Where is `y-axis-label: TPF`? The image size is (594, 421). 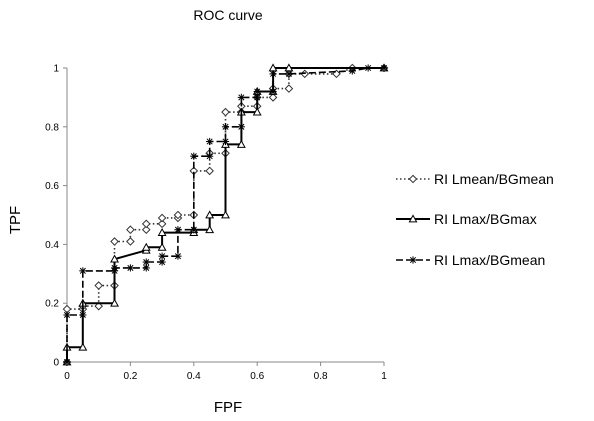
y-axis-label: TPF is located at coordinates (15, 220).